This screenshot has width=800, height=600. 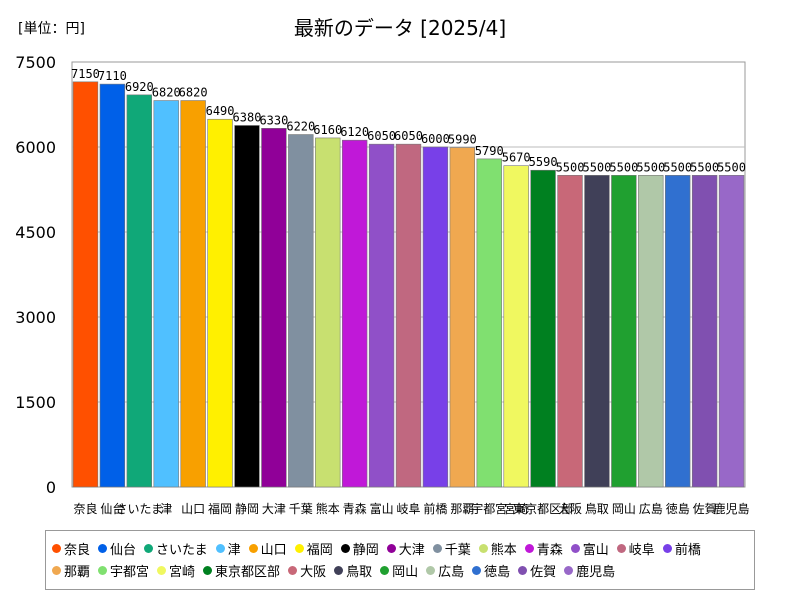 What do you see at coordinates (543, 162) in the screenshot?
I see `data-label: 5590` at bounding box center [543, 162].